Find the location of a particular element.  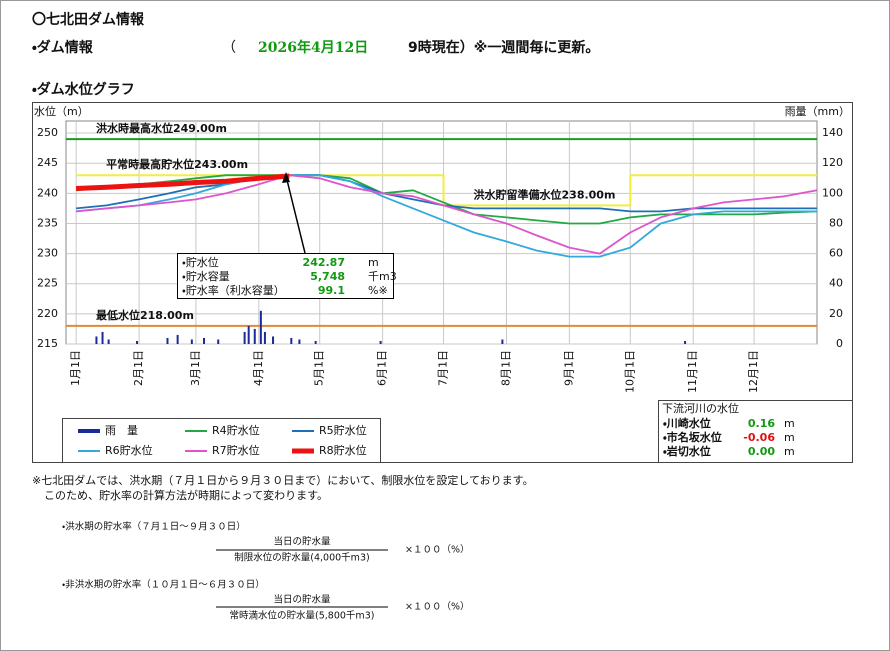

storage-label: ・貯水位 is located at coordinates (200, 262).